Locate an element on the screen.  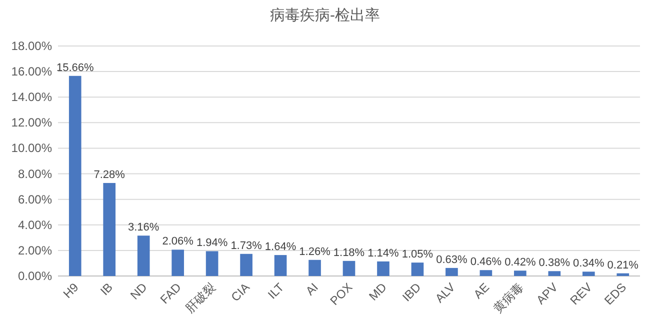
x-tick-label: FAD is located at coordinates (171, 293).